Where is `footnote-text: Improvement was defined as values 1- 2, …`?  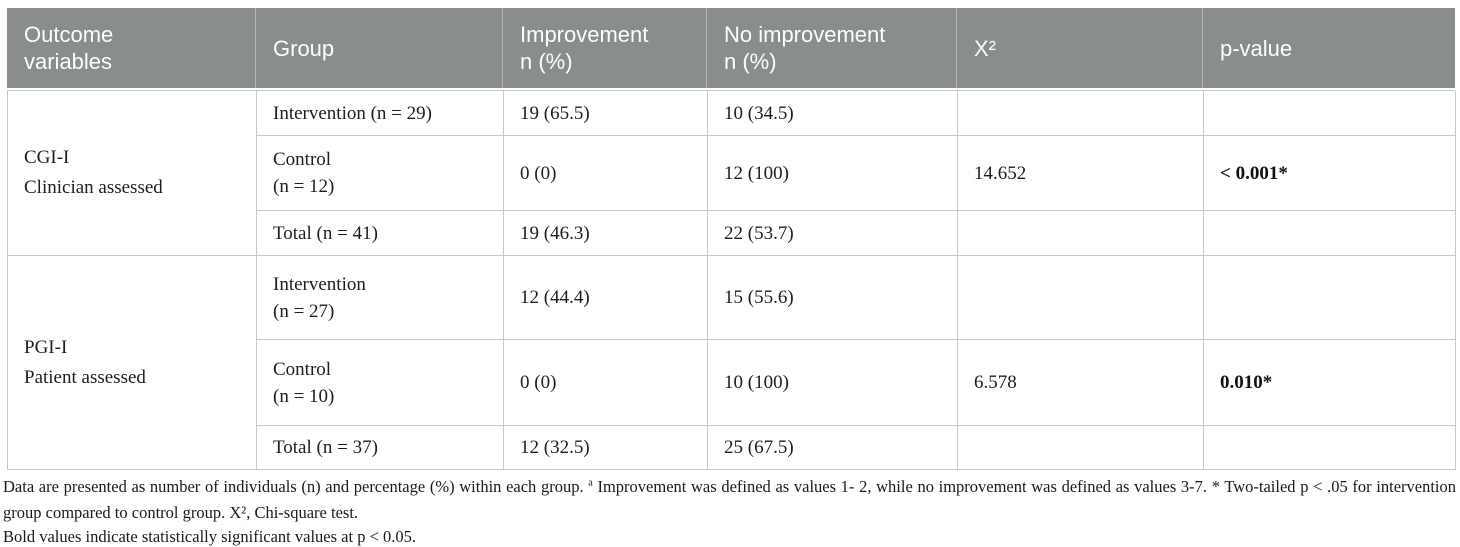 footnote-text: Improvement was defined as values 1- 2, … is located at coordinates (730, 499).